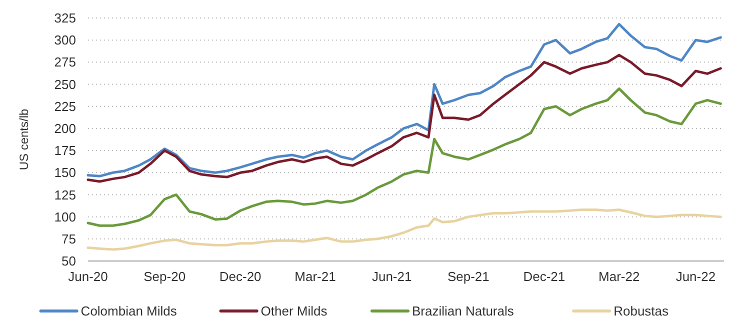 This screenshot has width=744, height=331. What do you see at coordinates (315, 276) in the screenshot?
I see `x-tick-label: Mar-21` at bounding box center [315, 276].